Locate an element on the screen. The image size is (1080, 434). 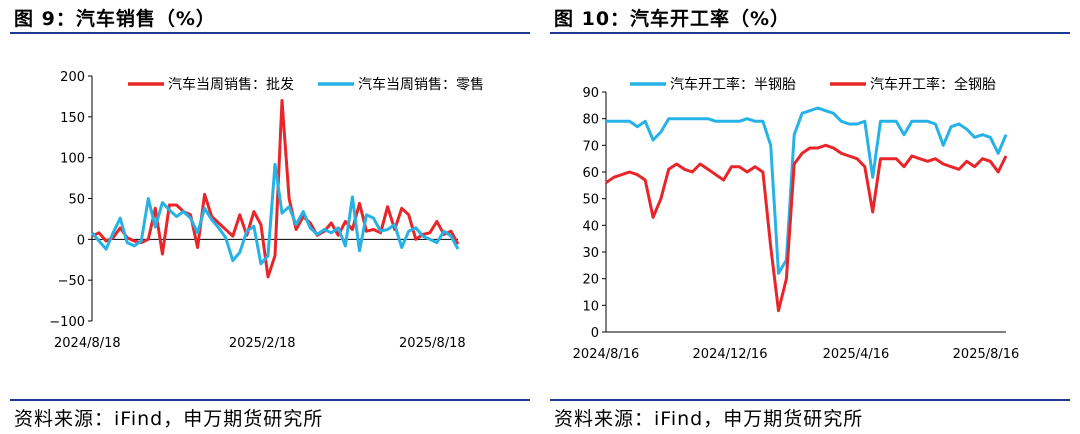
x-tick-label: 2024/12/16 is located at coordinates (730, 354).